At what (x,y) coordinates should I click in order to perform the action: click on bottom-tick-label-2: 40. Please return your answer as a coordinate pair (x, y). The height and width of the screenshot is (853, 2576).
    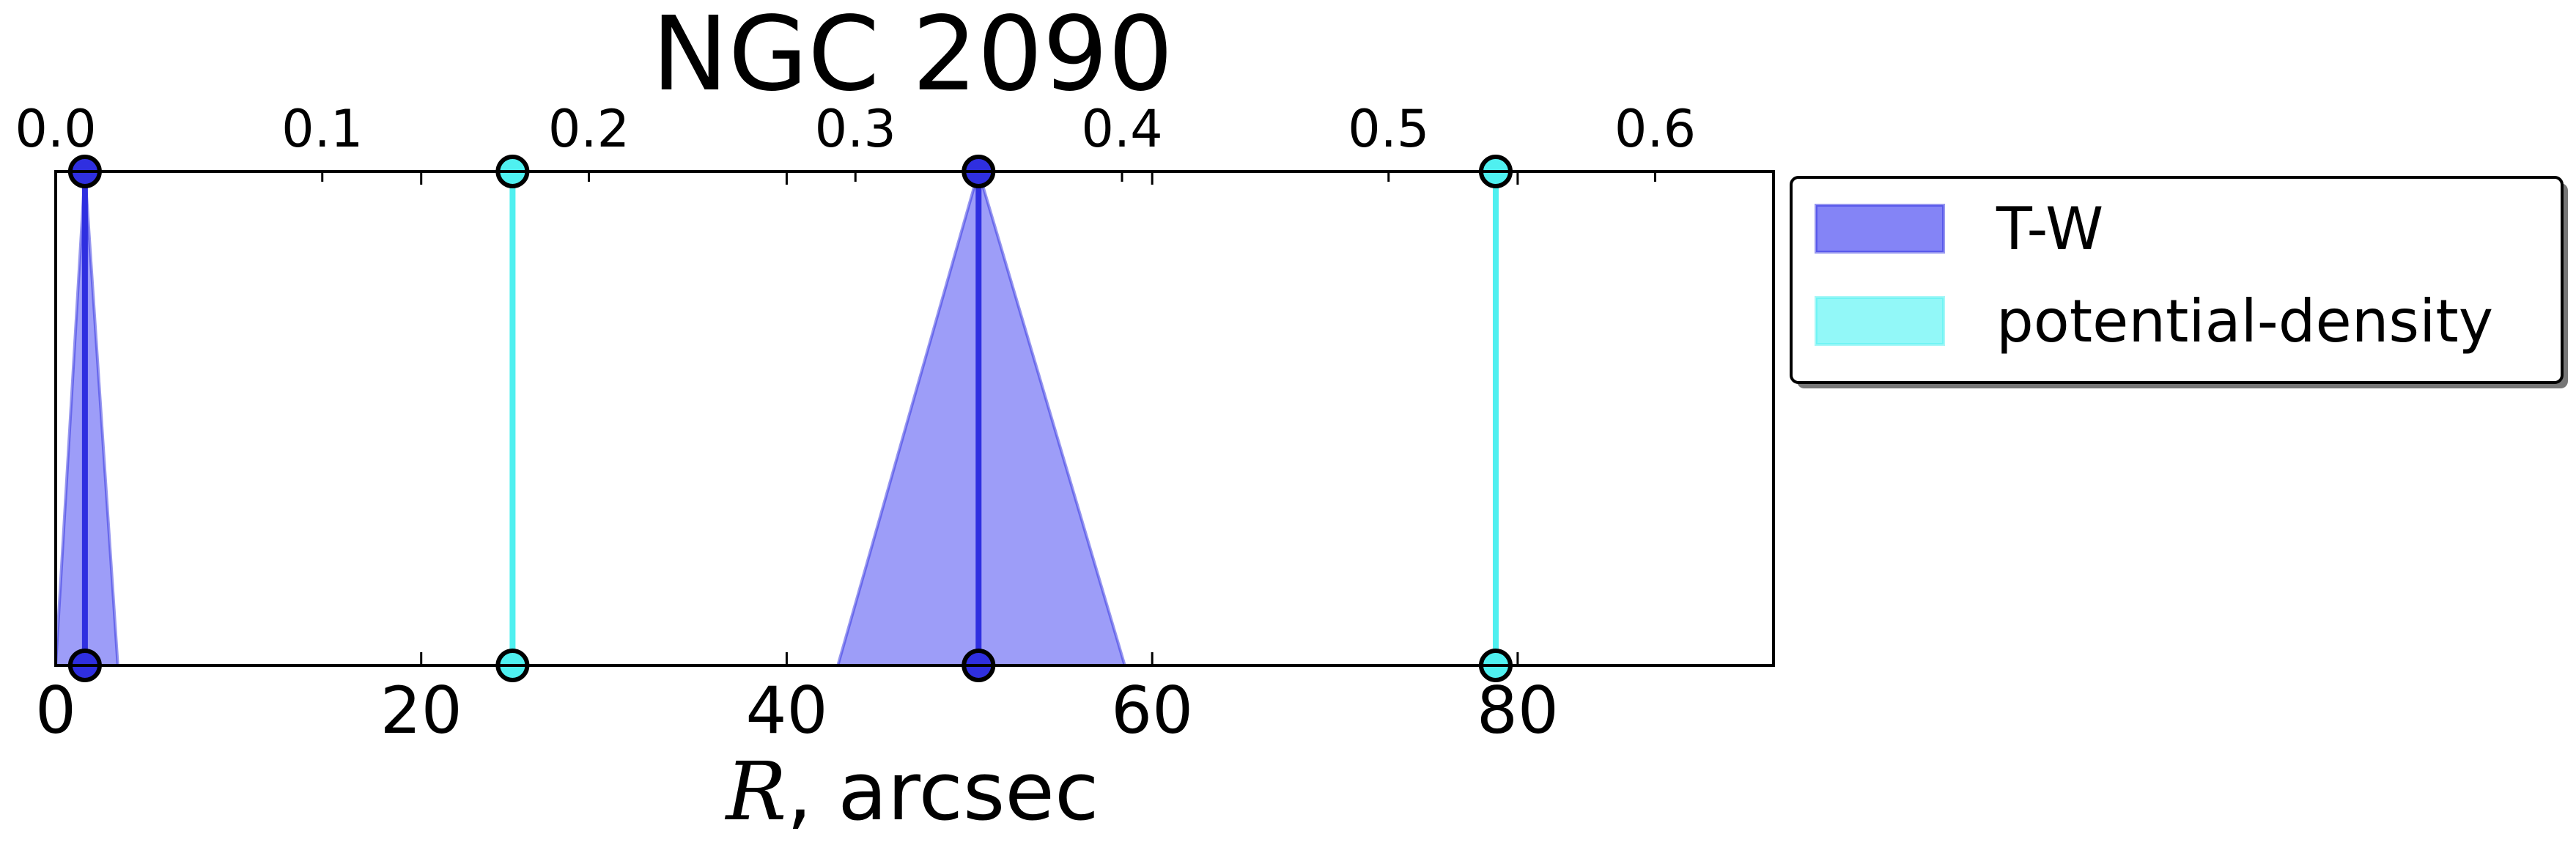
    Looking at the image, I should click on (786, 710).